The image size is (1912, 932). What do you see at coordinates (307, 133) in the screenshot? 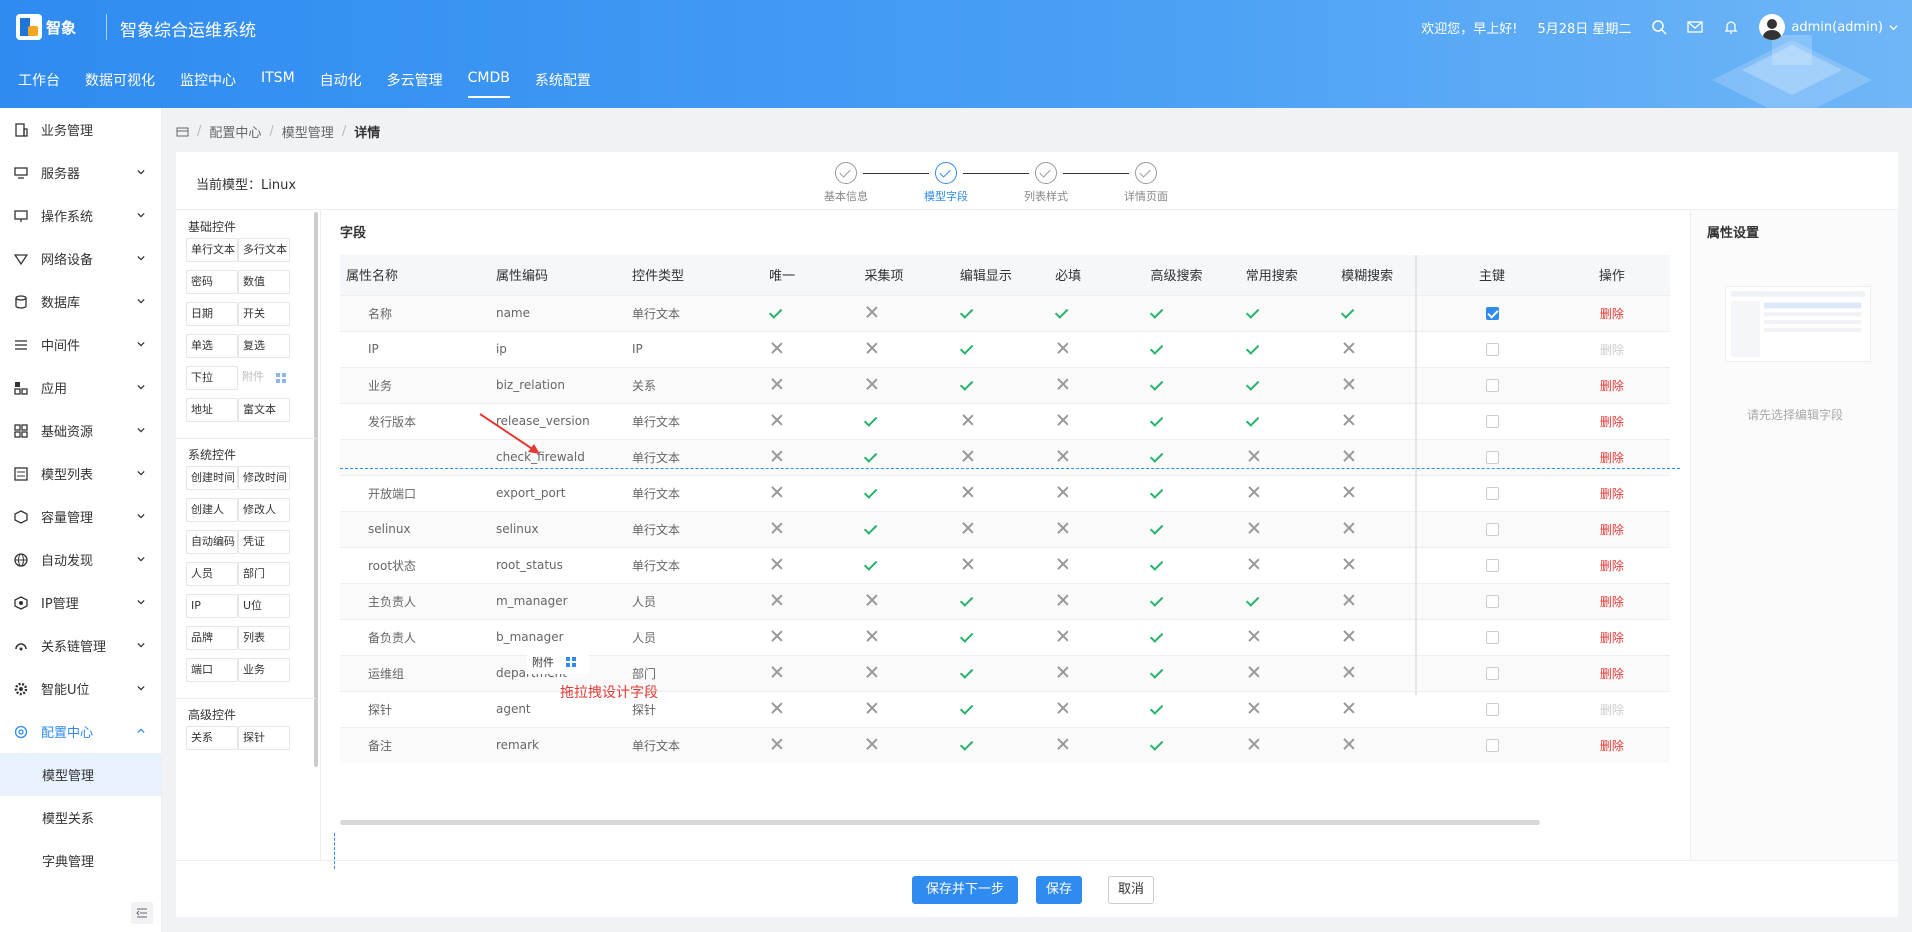
I see `breadcrumb-model-management: 模型管理` at bounding box center [307, 133].